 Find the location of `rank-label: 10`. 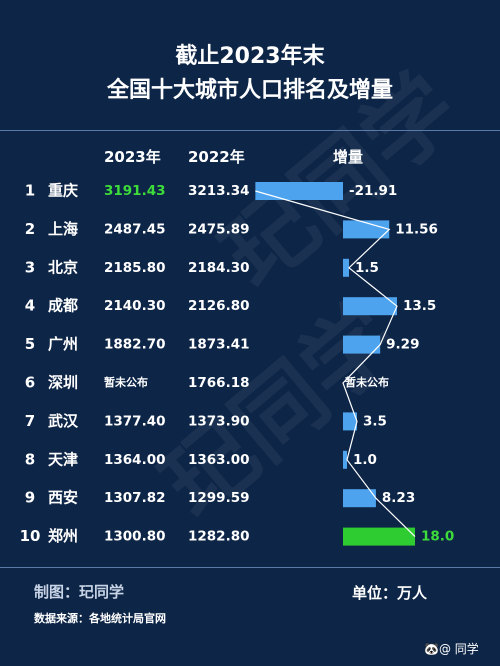

rank-label: 10 is located at coordinates (30, 536).